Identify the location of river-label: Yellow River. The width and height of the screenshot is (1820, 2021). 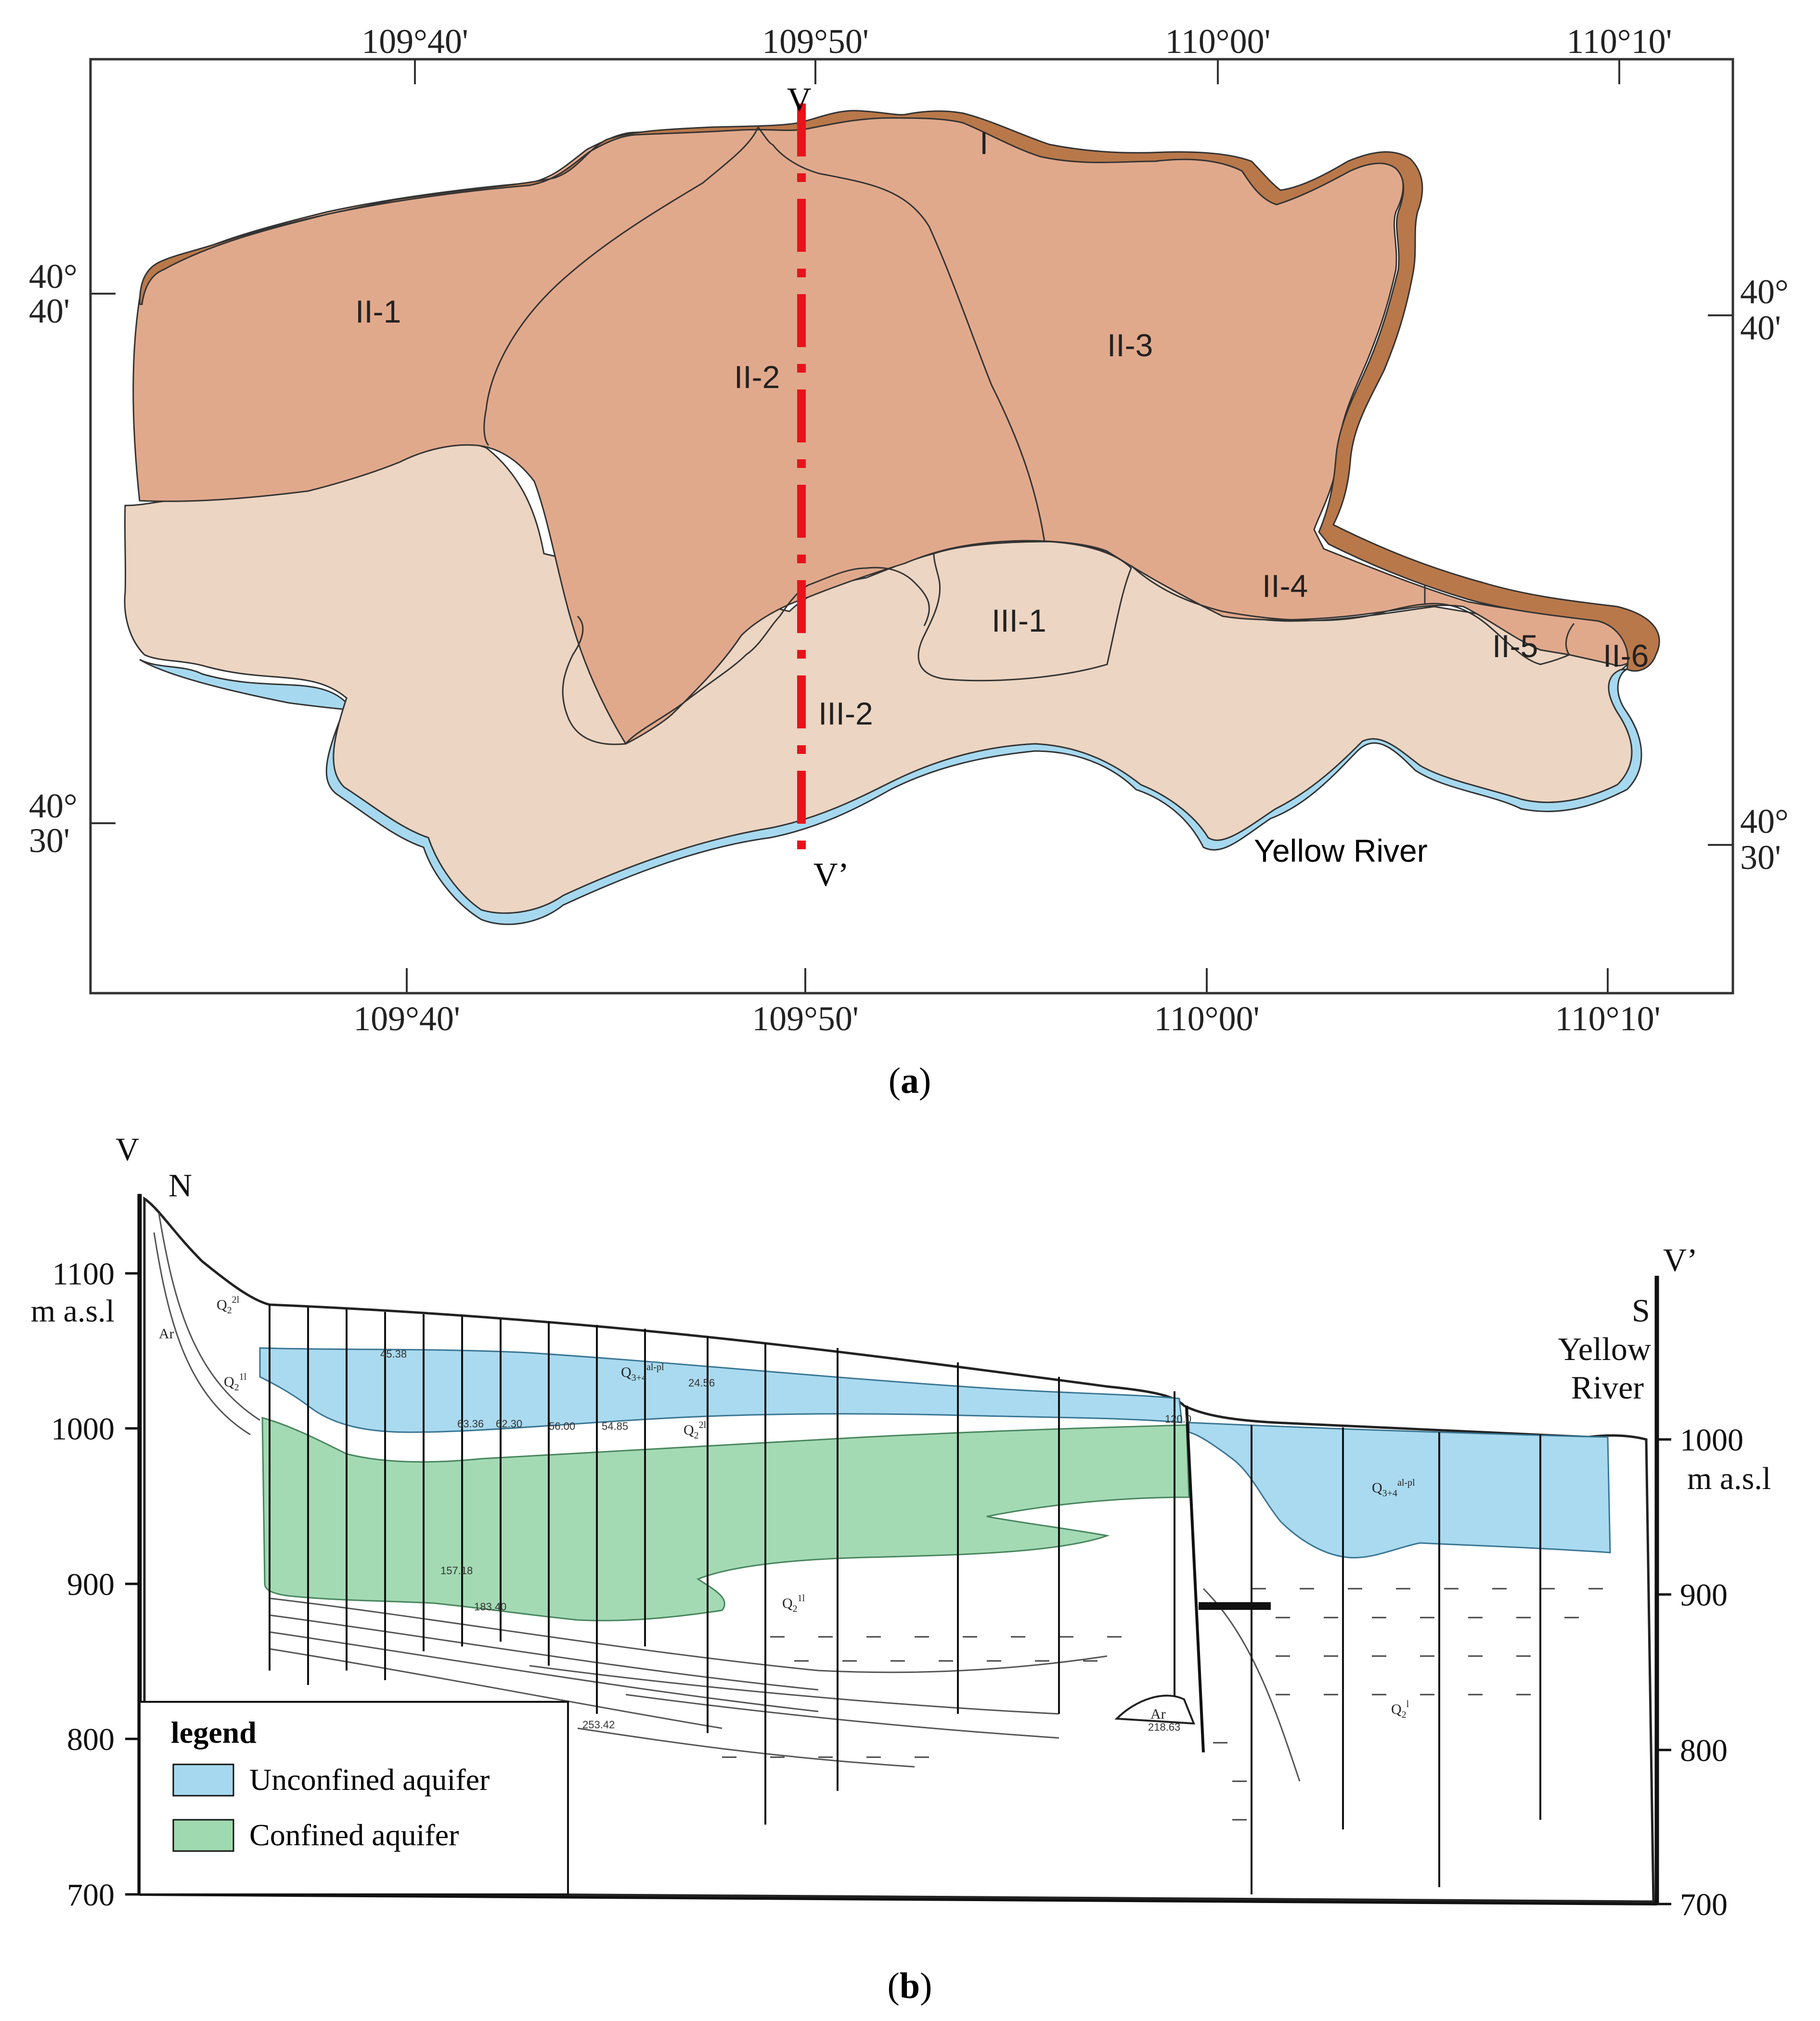
(1341, 850).